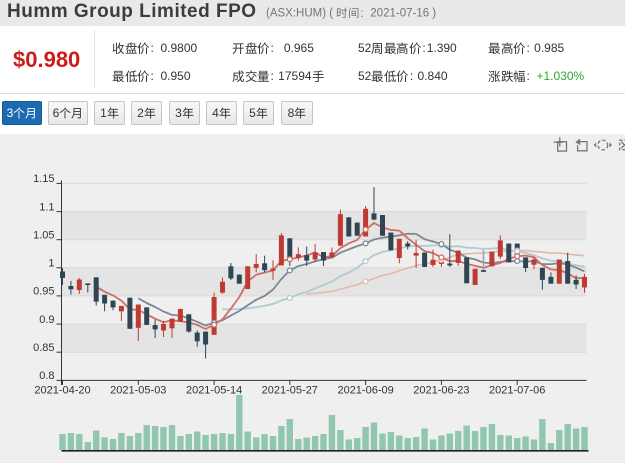 This screenshot has height=463, width=625. Describe the element at coordinates (62, 391) in the screenshot. I see `svg-text: 2021-04-20` at that location.